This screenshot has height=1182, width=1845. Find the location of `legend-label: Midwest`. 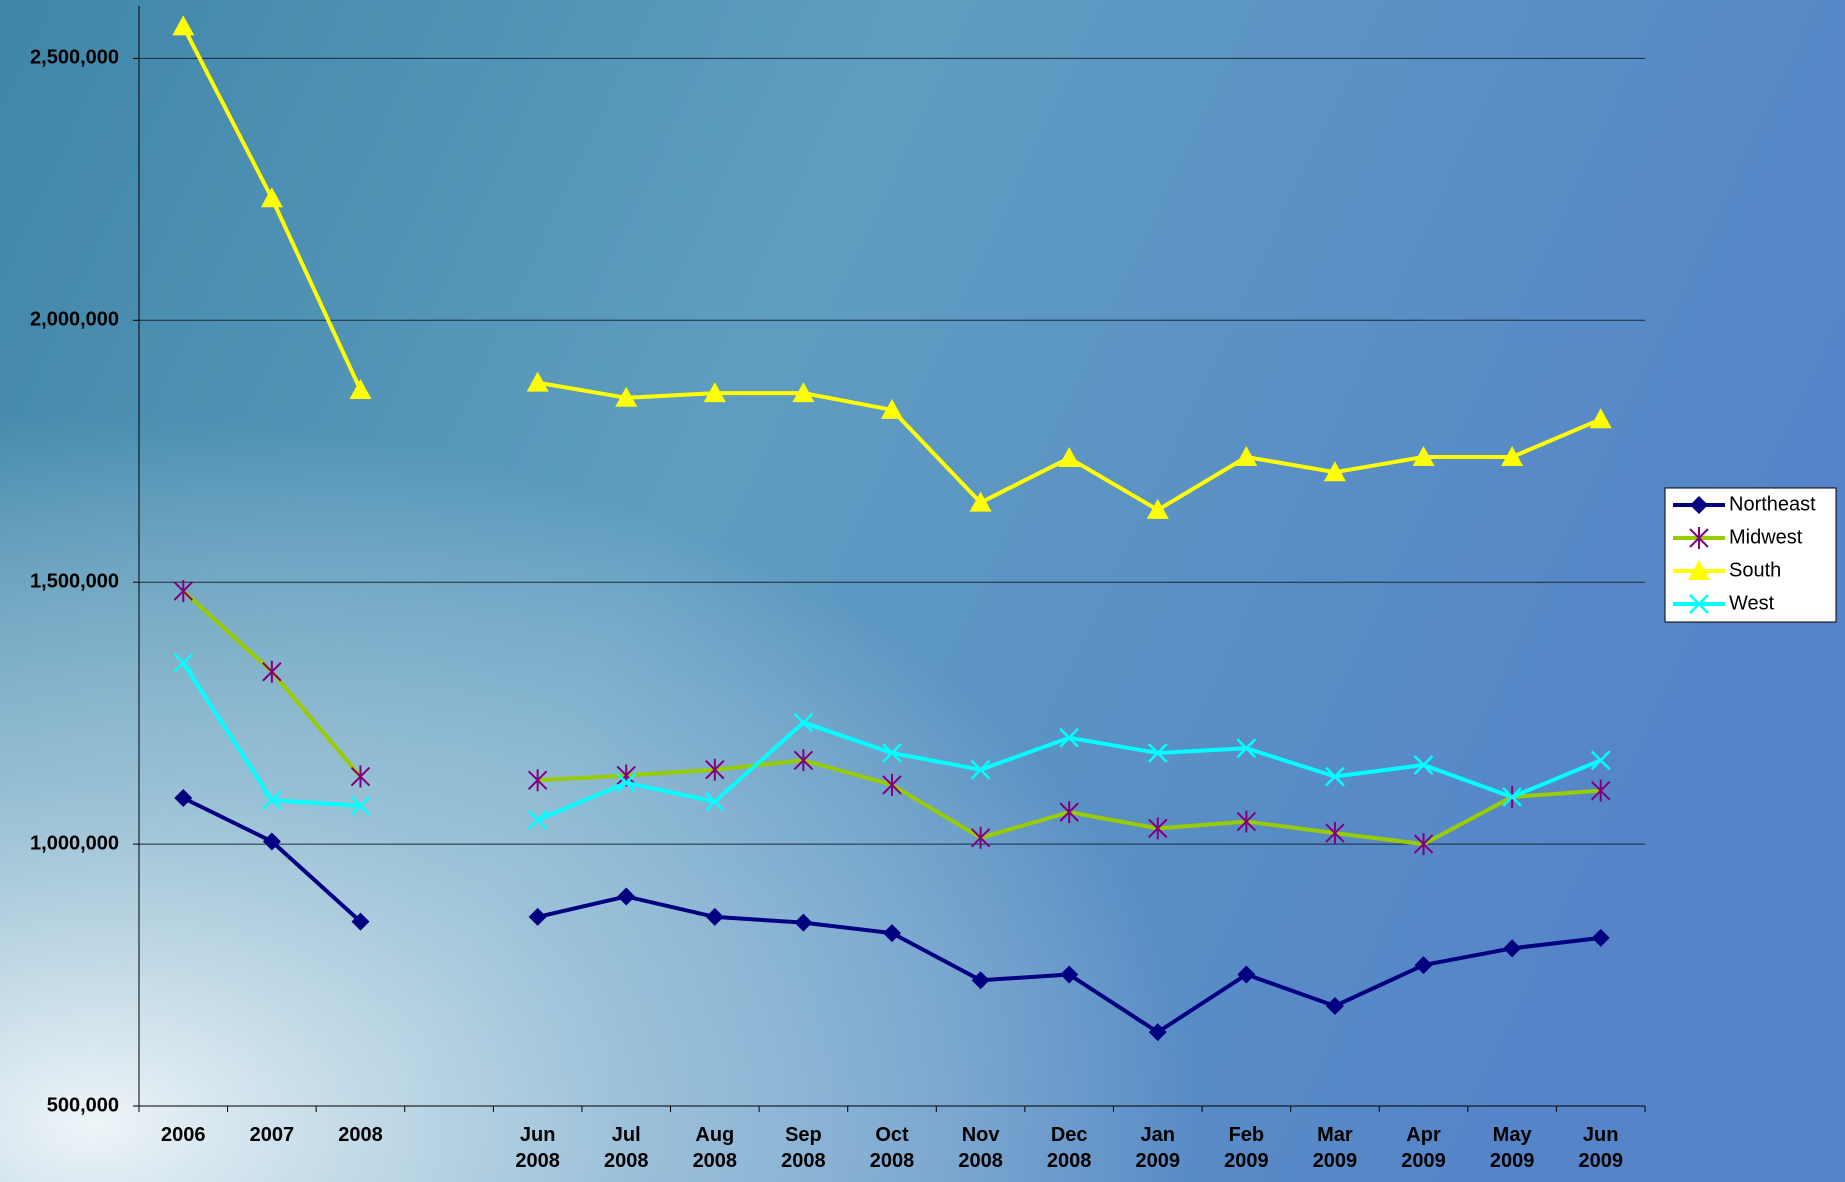

legend-label: Midwest is located at coordinates (1766, 537).